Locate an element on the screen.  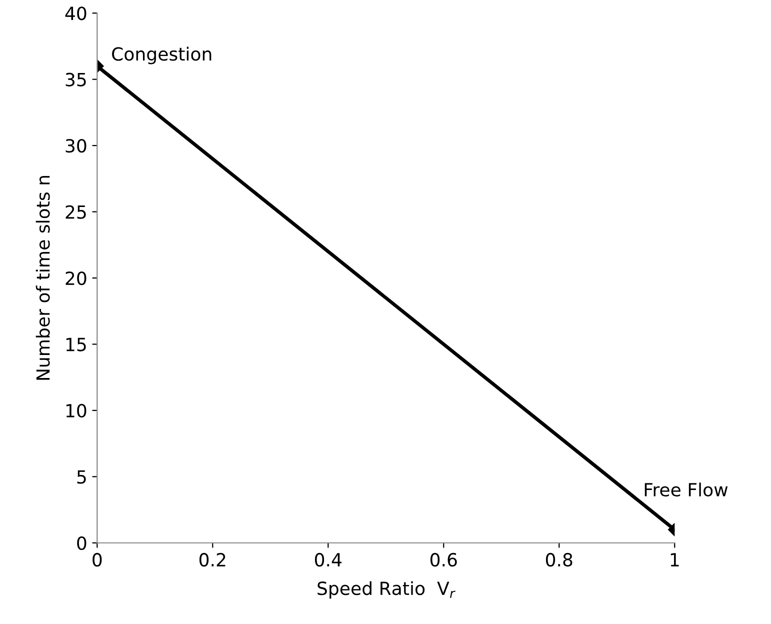
y-tick-label: 10 is located at coordinates (76, 411).